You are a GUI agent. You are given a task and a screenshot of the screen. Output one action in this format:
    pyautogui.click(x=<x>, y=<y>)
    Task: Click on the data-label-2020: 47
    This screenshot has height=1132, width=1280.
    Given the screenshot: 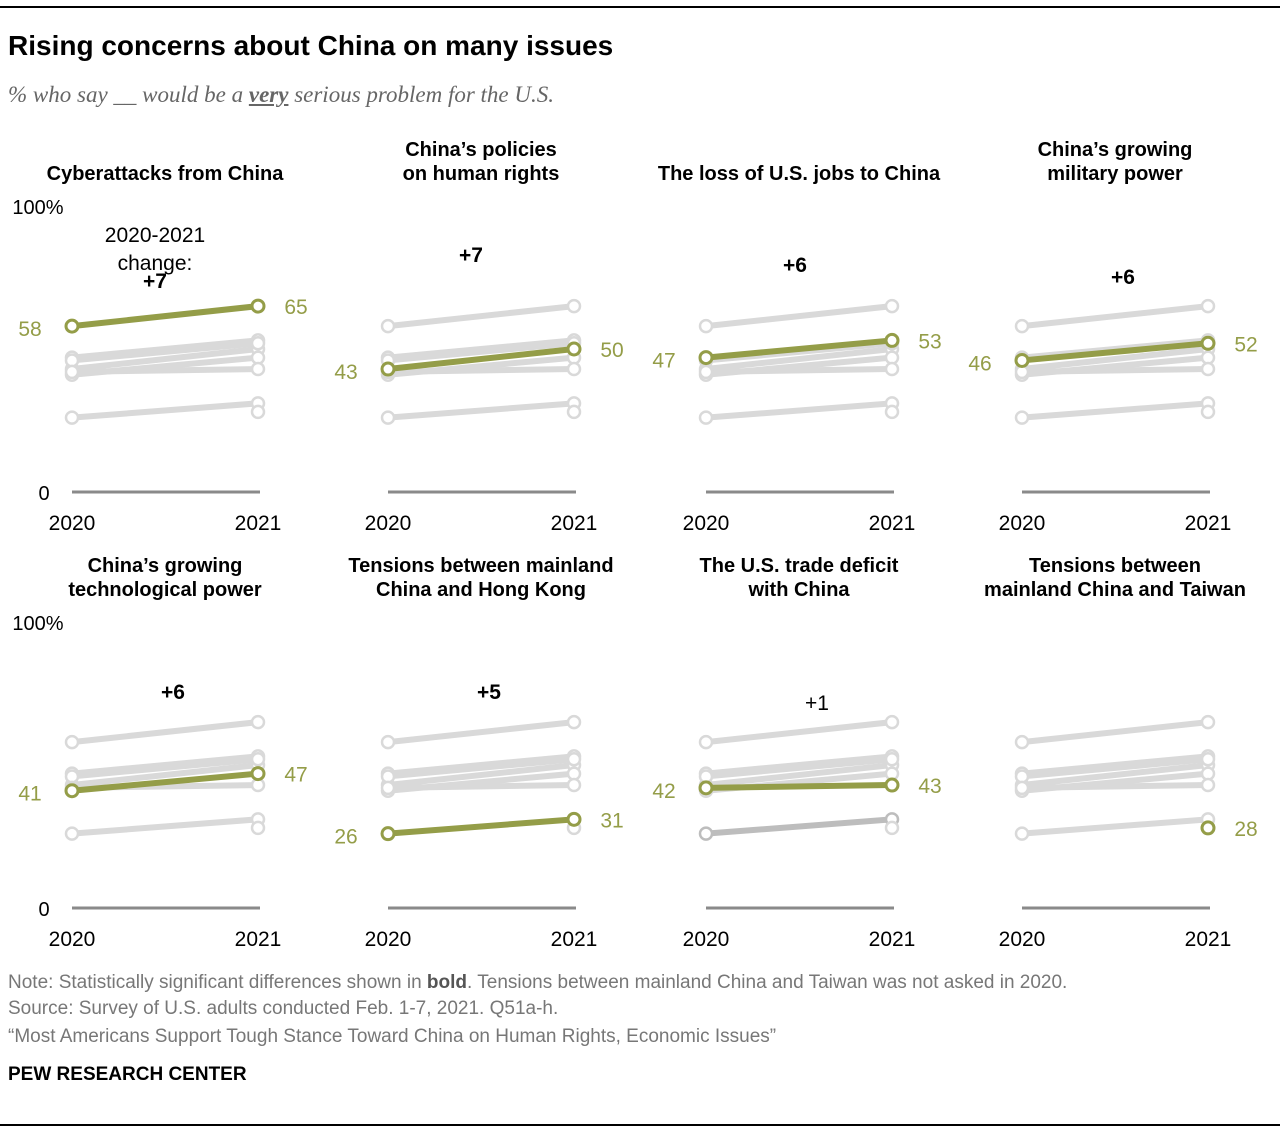 What is the action you would take?
    pyautogui.click(x=663, y=361)
    